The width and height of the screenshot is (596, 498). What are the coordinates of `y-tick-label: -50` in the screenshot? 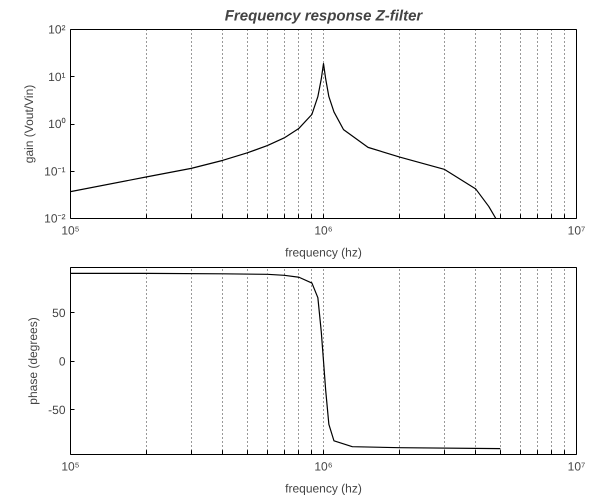 It's located at (57, 410).